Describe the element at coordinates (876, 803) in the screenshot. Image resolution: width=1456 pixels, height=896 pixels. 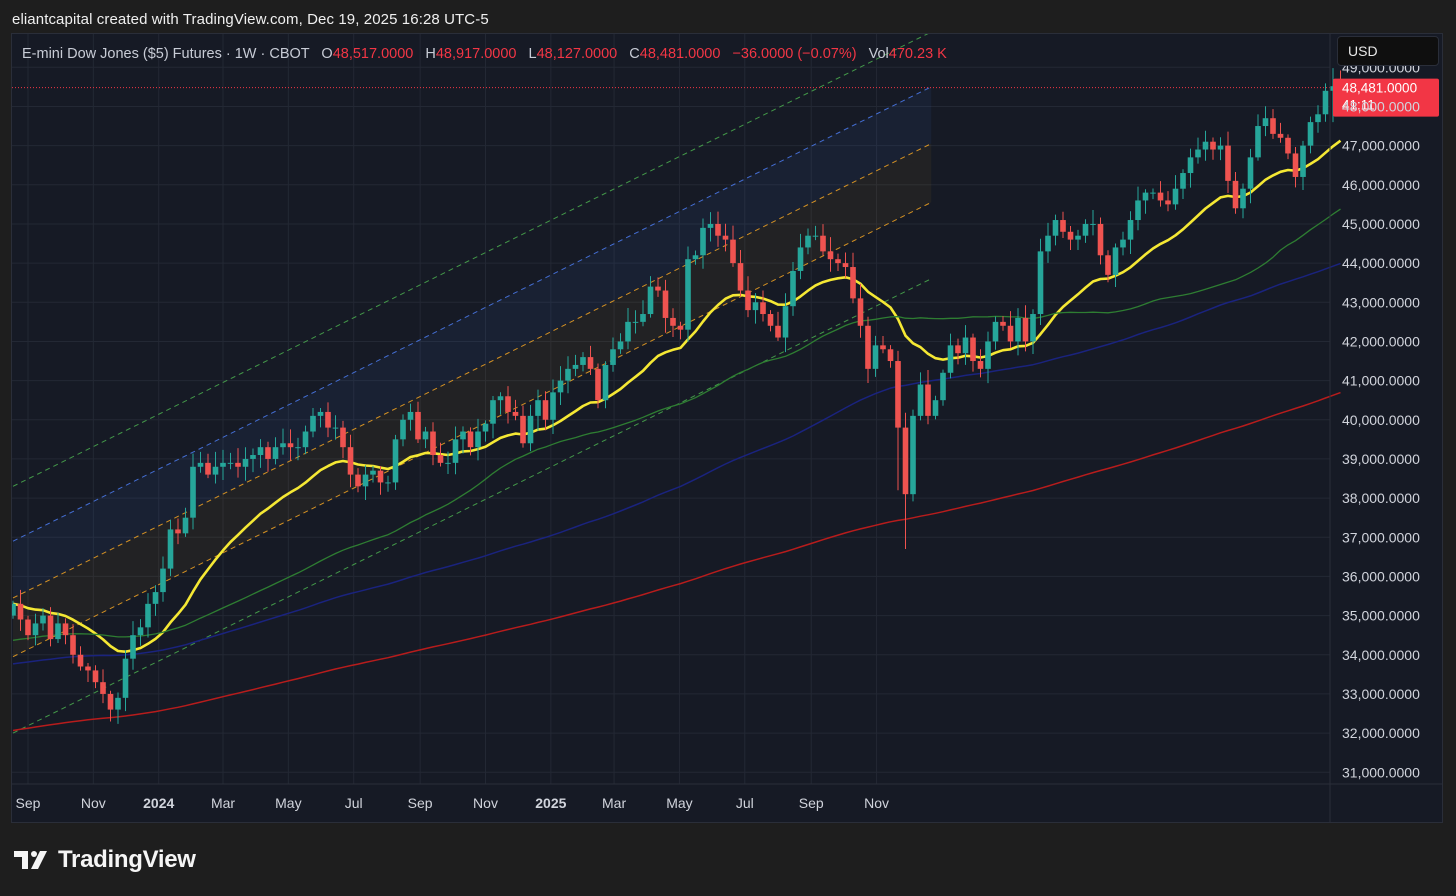
I see `x-tick-label: Nov` at that location.